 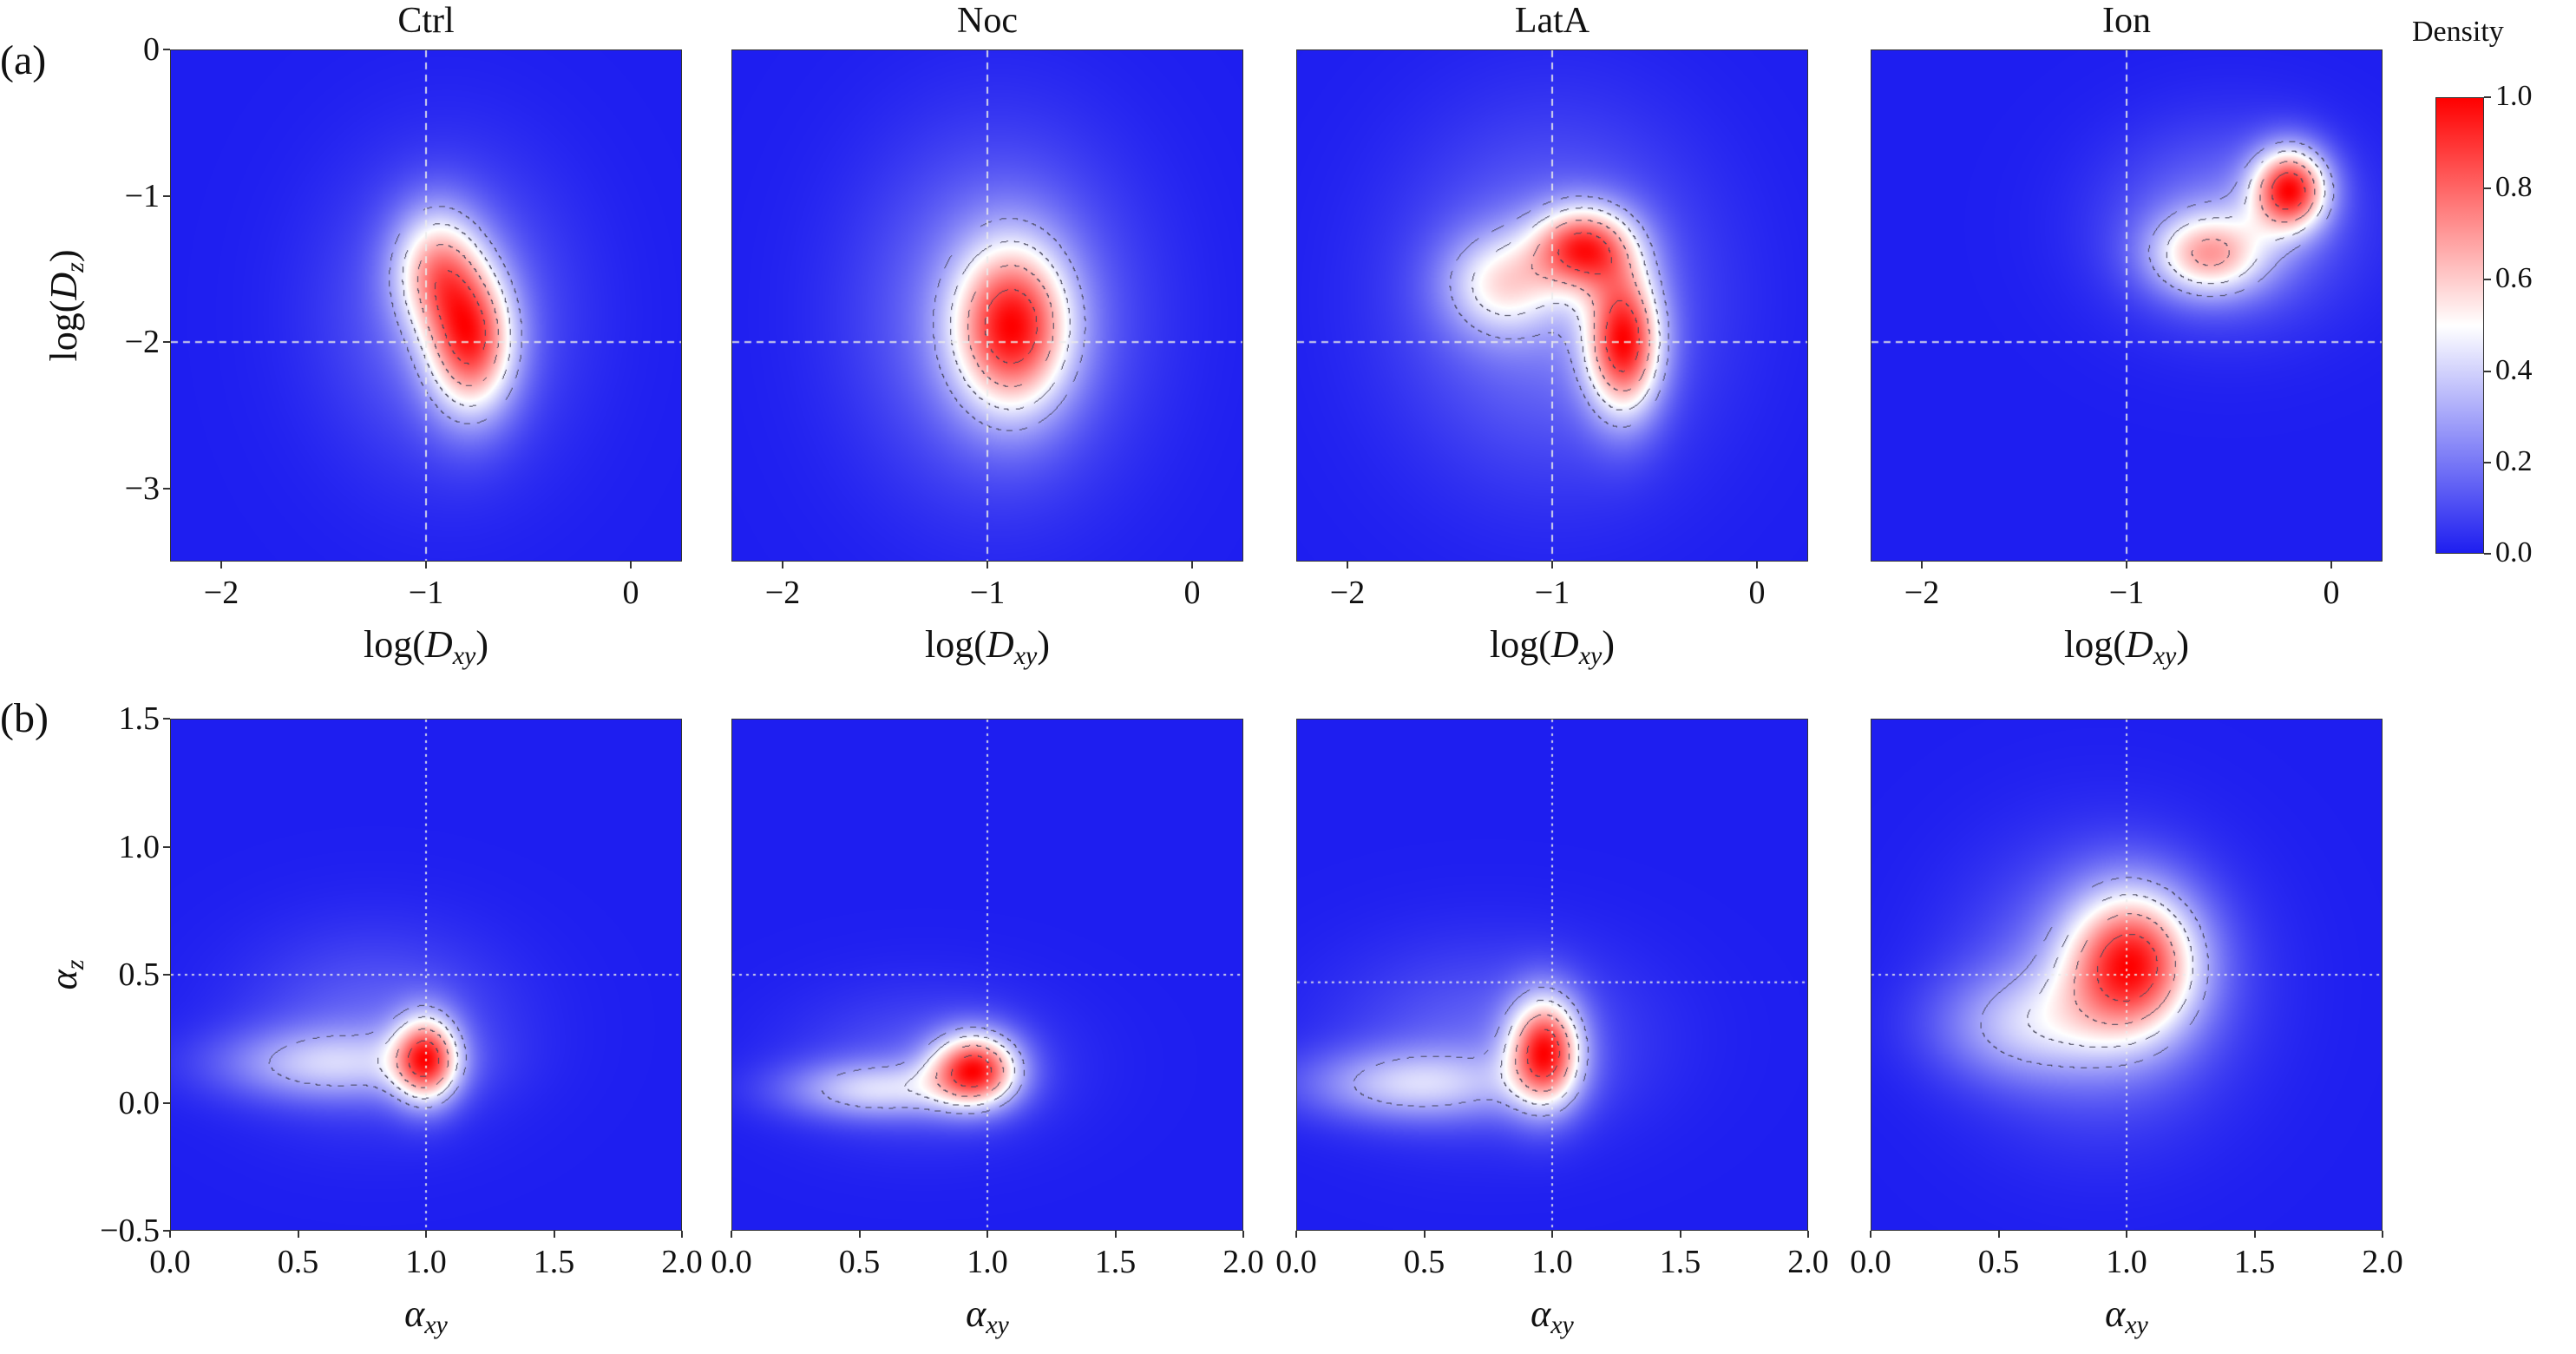 I want to click on y-axis-label: log(Dz), so click(x=66, y=305).